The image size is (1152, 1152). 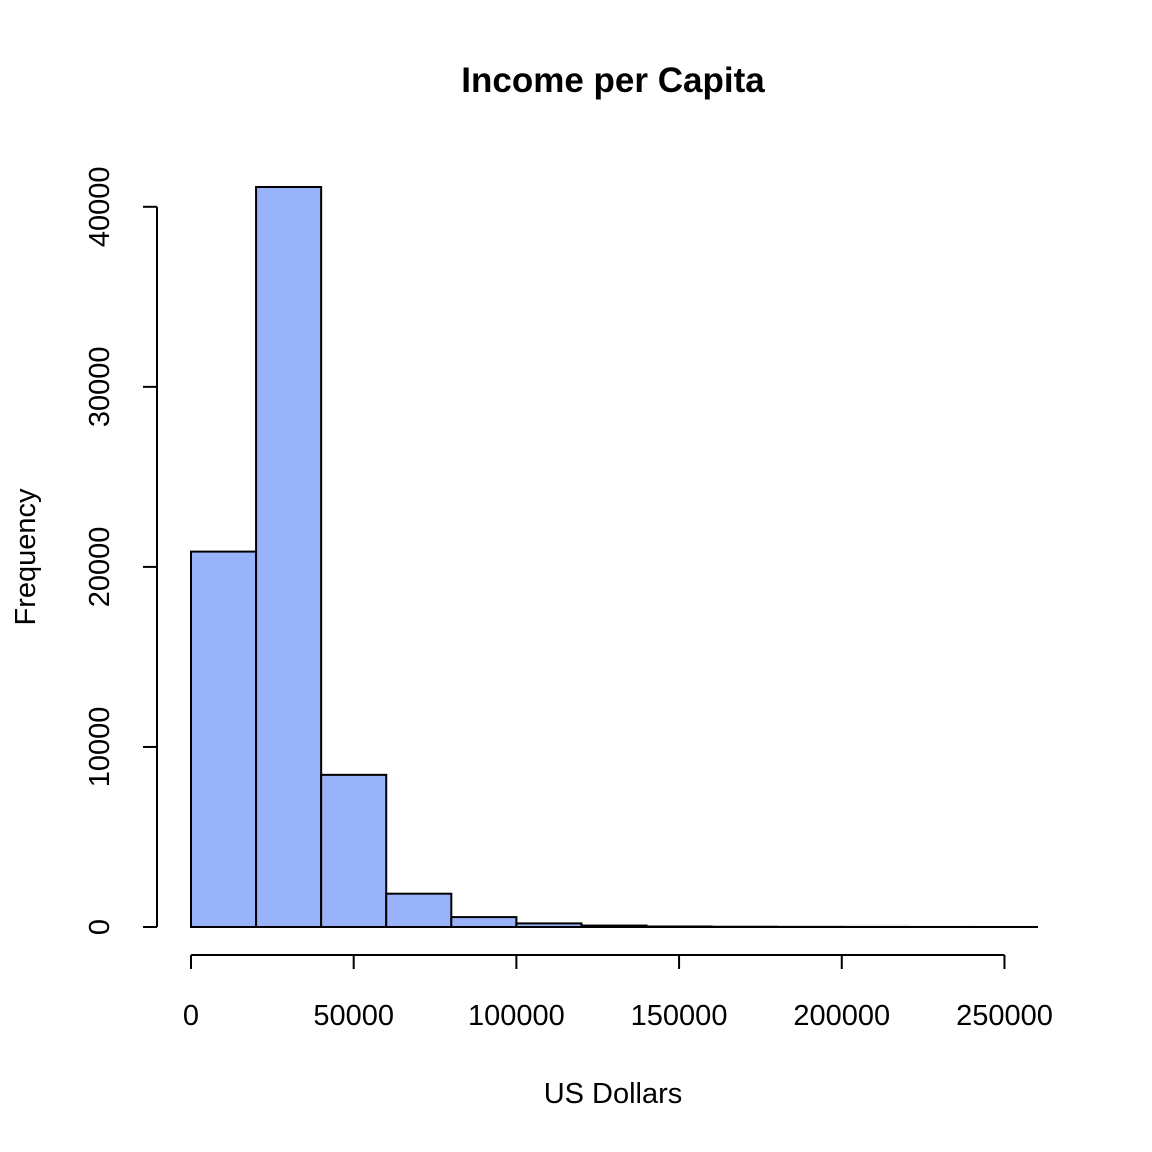 What do you see at coordinates (618, 993) in the screenshot?
I see `x-axis: 0 50000 100000 150000 200000 250000` at bounding box center [618, 993].